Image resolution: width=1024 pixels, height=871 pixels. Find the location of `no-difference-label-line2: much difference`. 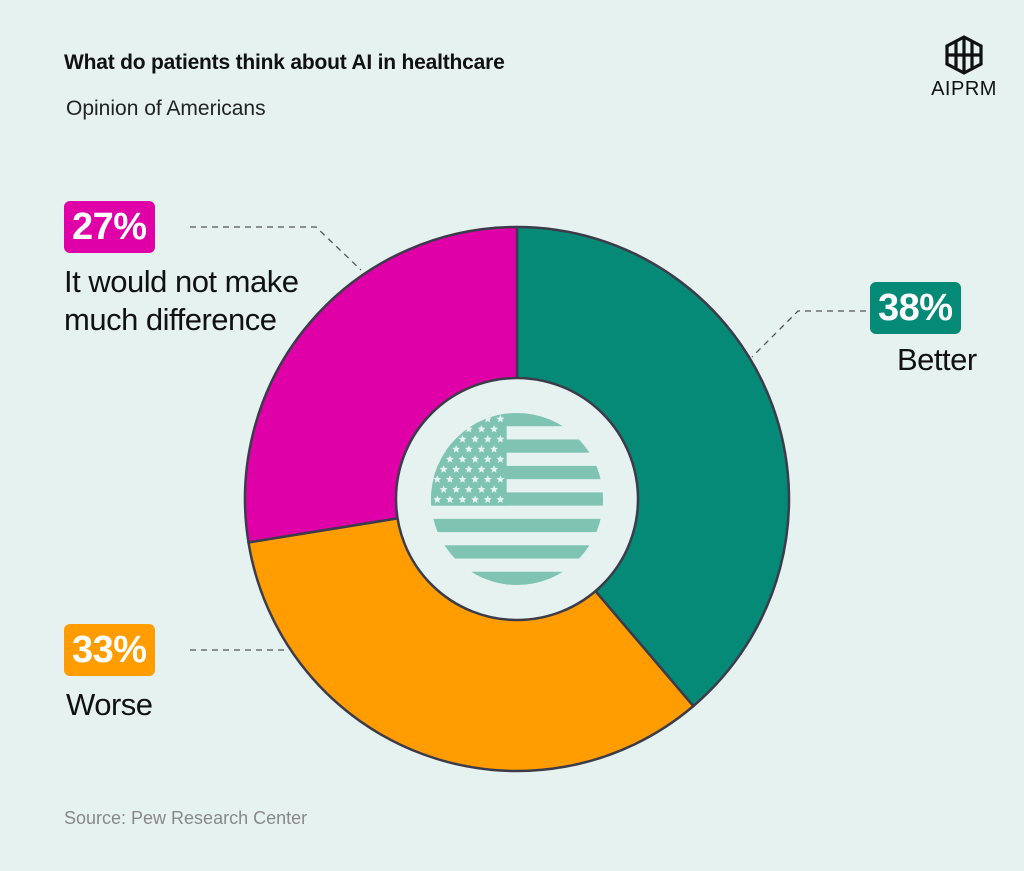

no-difference-label-line2: much difference is located at coordinates (170, 319).